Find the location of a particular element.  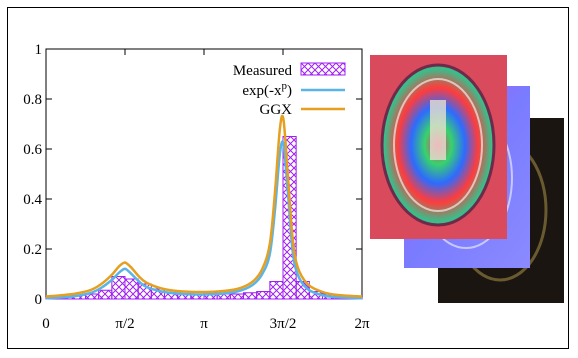

y-tick-label: 0.2 is located at coordinates (32, 250).